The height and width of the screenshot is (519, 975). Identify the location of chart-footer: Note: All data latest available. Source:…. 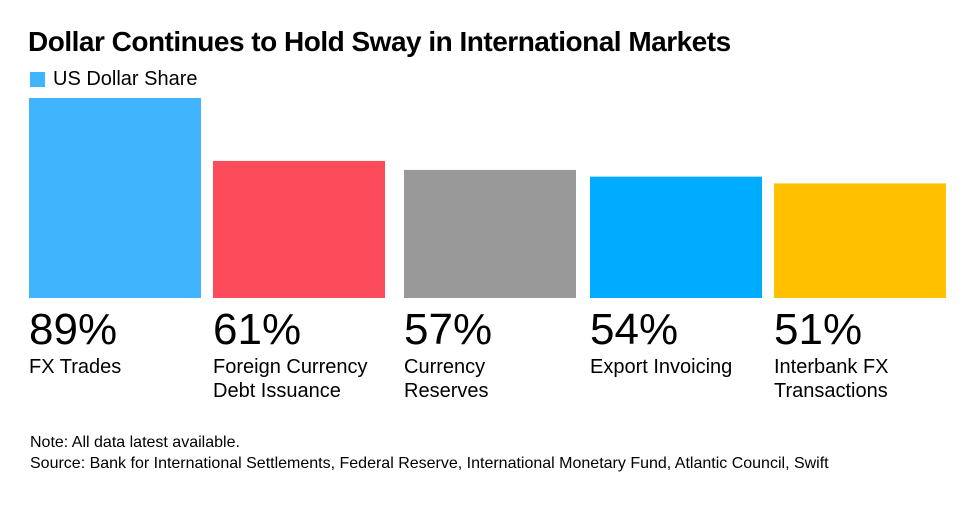
(490, 453).